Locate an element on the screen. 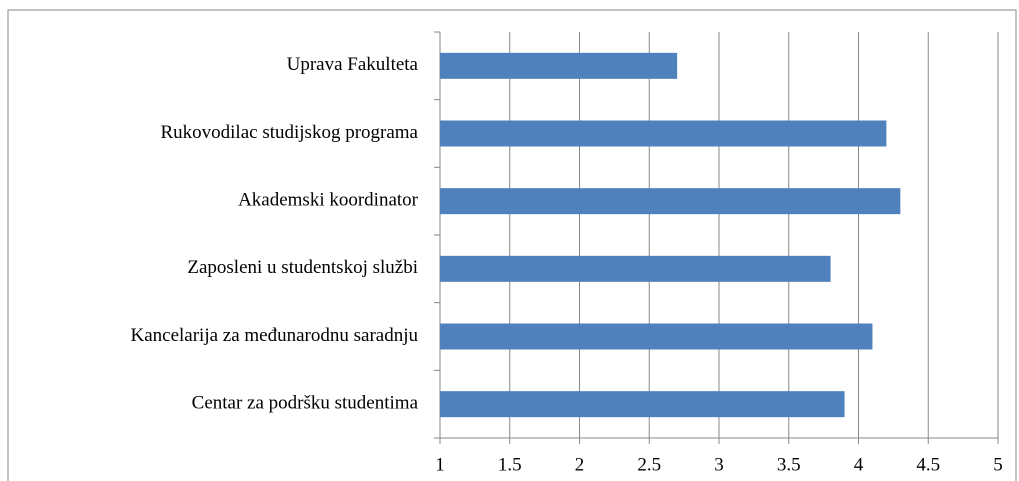  y-tick-label: Rukovodilac studijskog programa is located at coordinates (289, 132).